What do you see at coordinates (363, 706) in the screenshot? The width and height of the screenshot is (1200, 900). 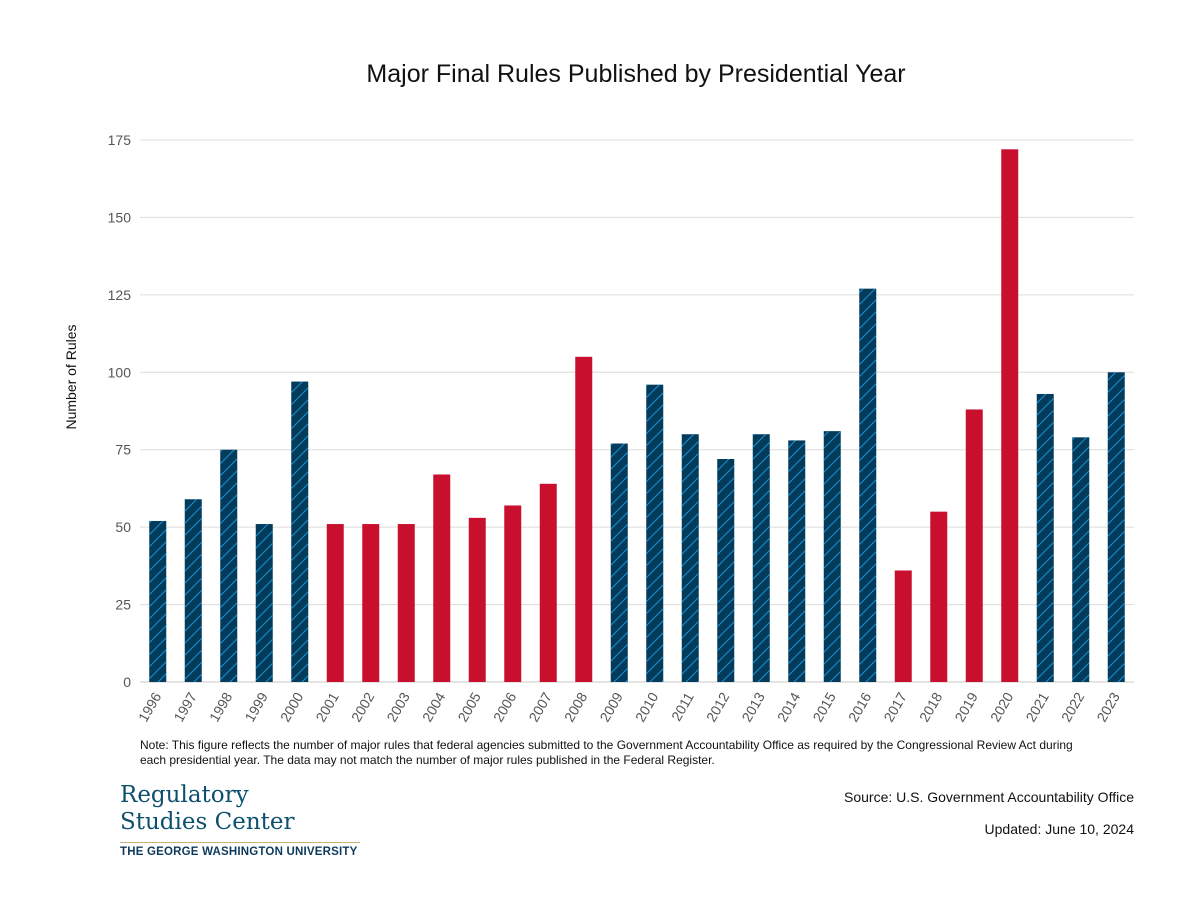 I see `x-tick-label: 2002` at bounding box center [363, 706].